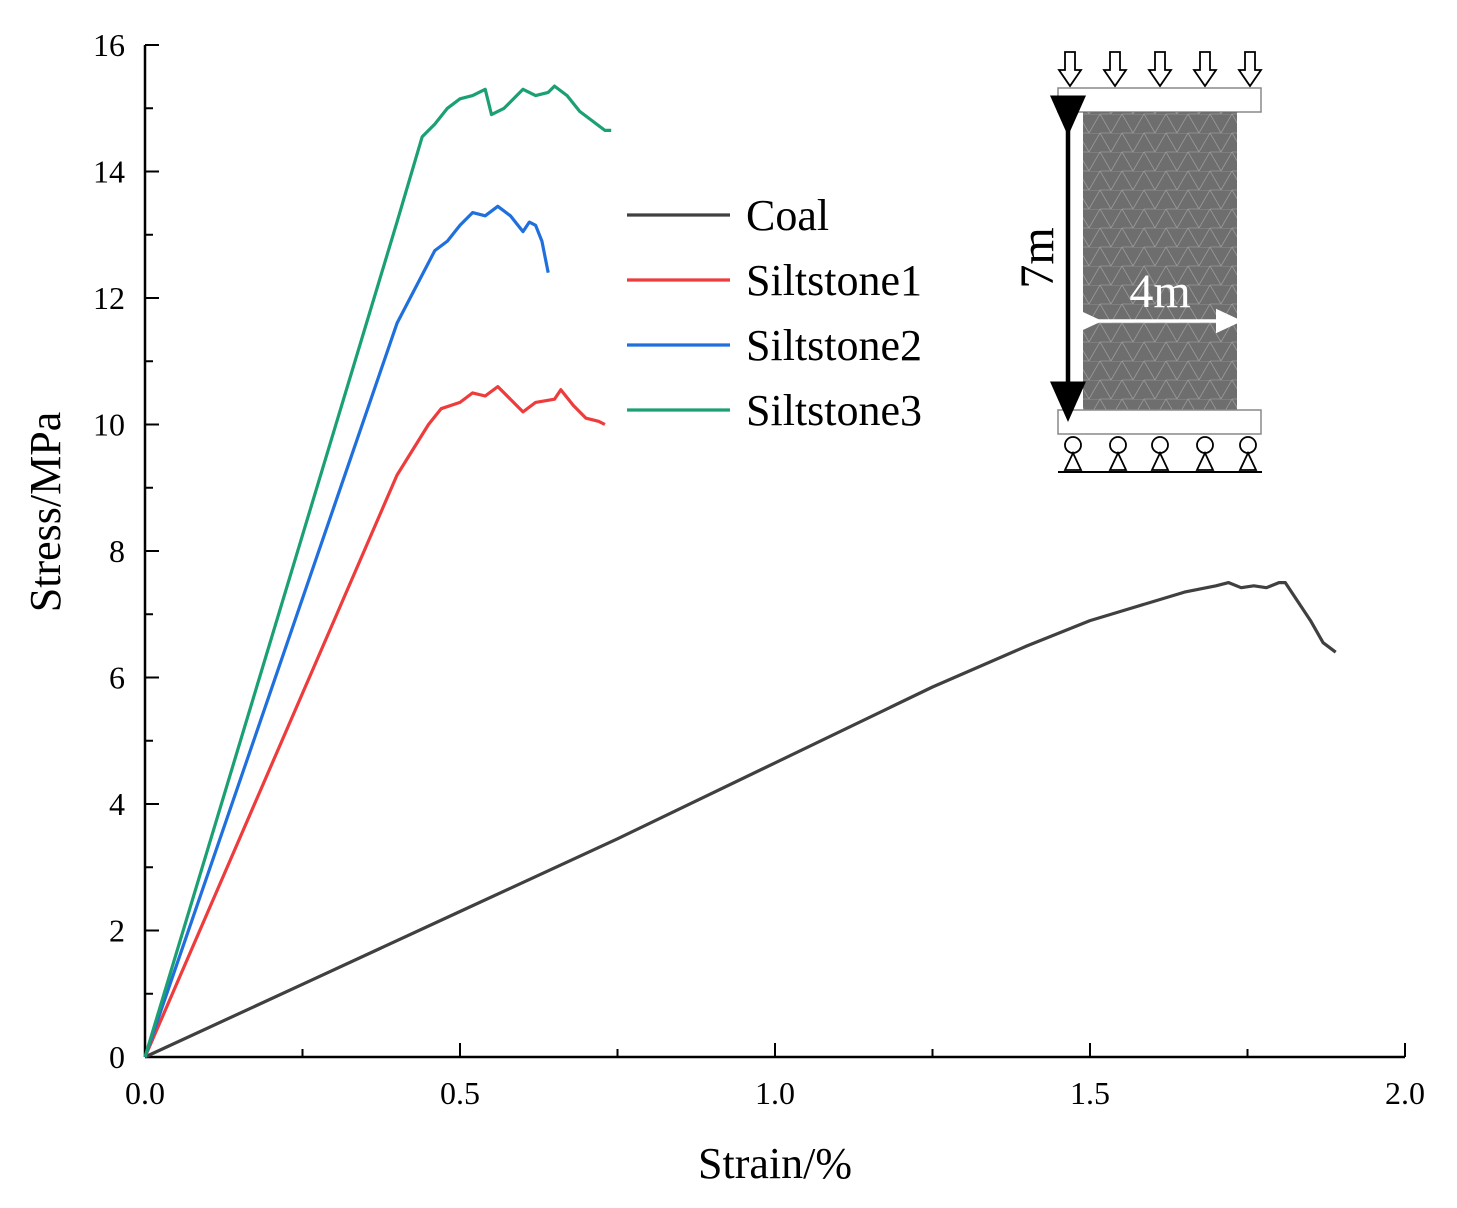 This screenshot has width=1457, height=1208. What do you see at coordinates (460, 1093) in the screenshot?
I see `x-tick-label: 0.5` at bounding box center [460, 1093].